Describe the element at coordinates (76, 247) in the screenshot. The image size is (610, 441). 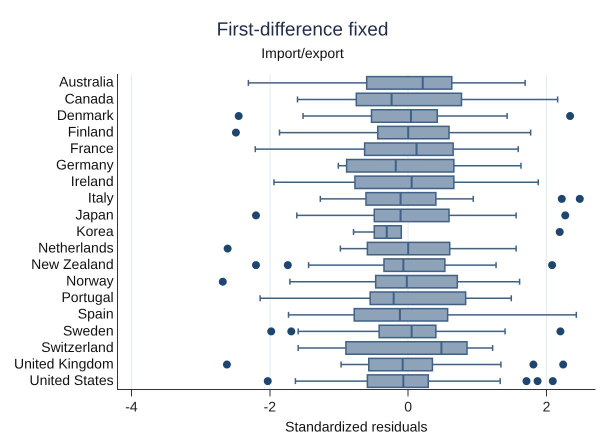
I see `y-tick-label: Netherlands` at that location.